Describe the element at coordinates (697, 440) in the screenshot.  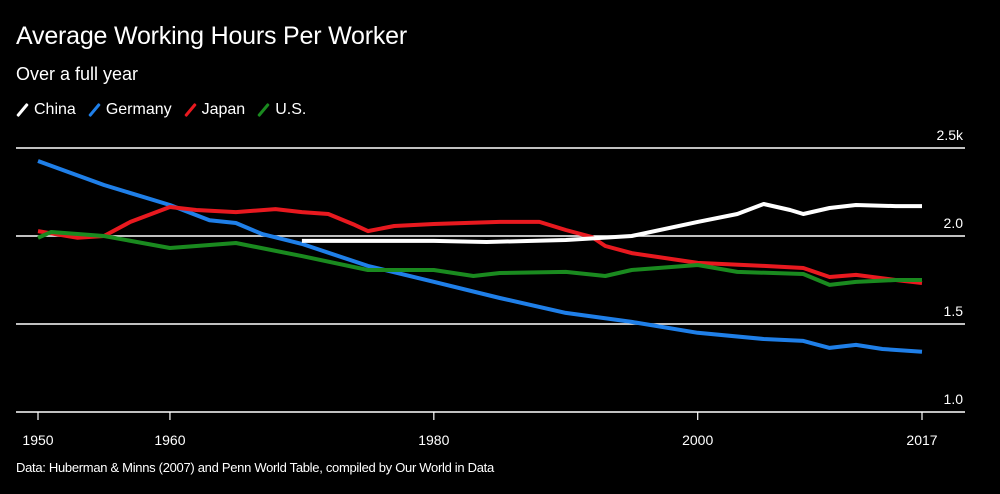
I see `x-tick-label: 2000` at that location.